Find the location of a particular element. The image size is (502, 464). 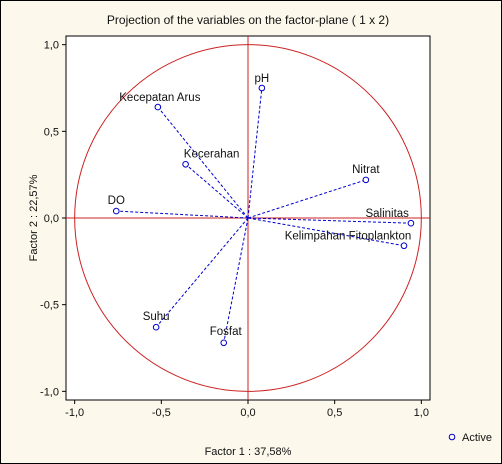

variable-label: Nitrat is located at coordinates (366, 170).